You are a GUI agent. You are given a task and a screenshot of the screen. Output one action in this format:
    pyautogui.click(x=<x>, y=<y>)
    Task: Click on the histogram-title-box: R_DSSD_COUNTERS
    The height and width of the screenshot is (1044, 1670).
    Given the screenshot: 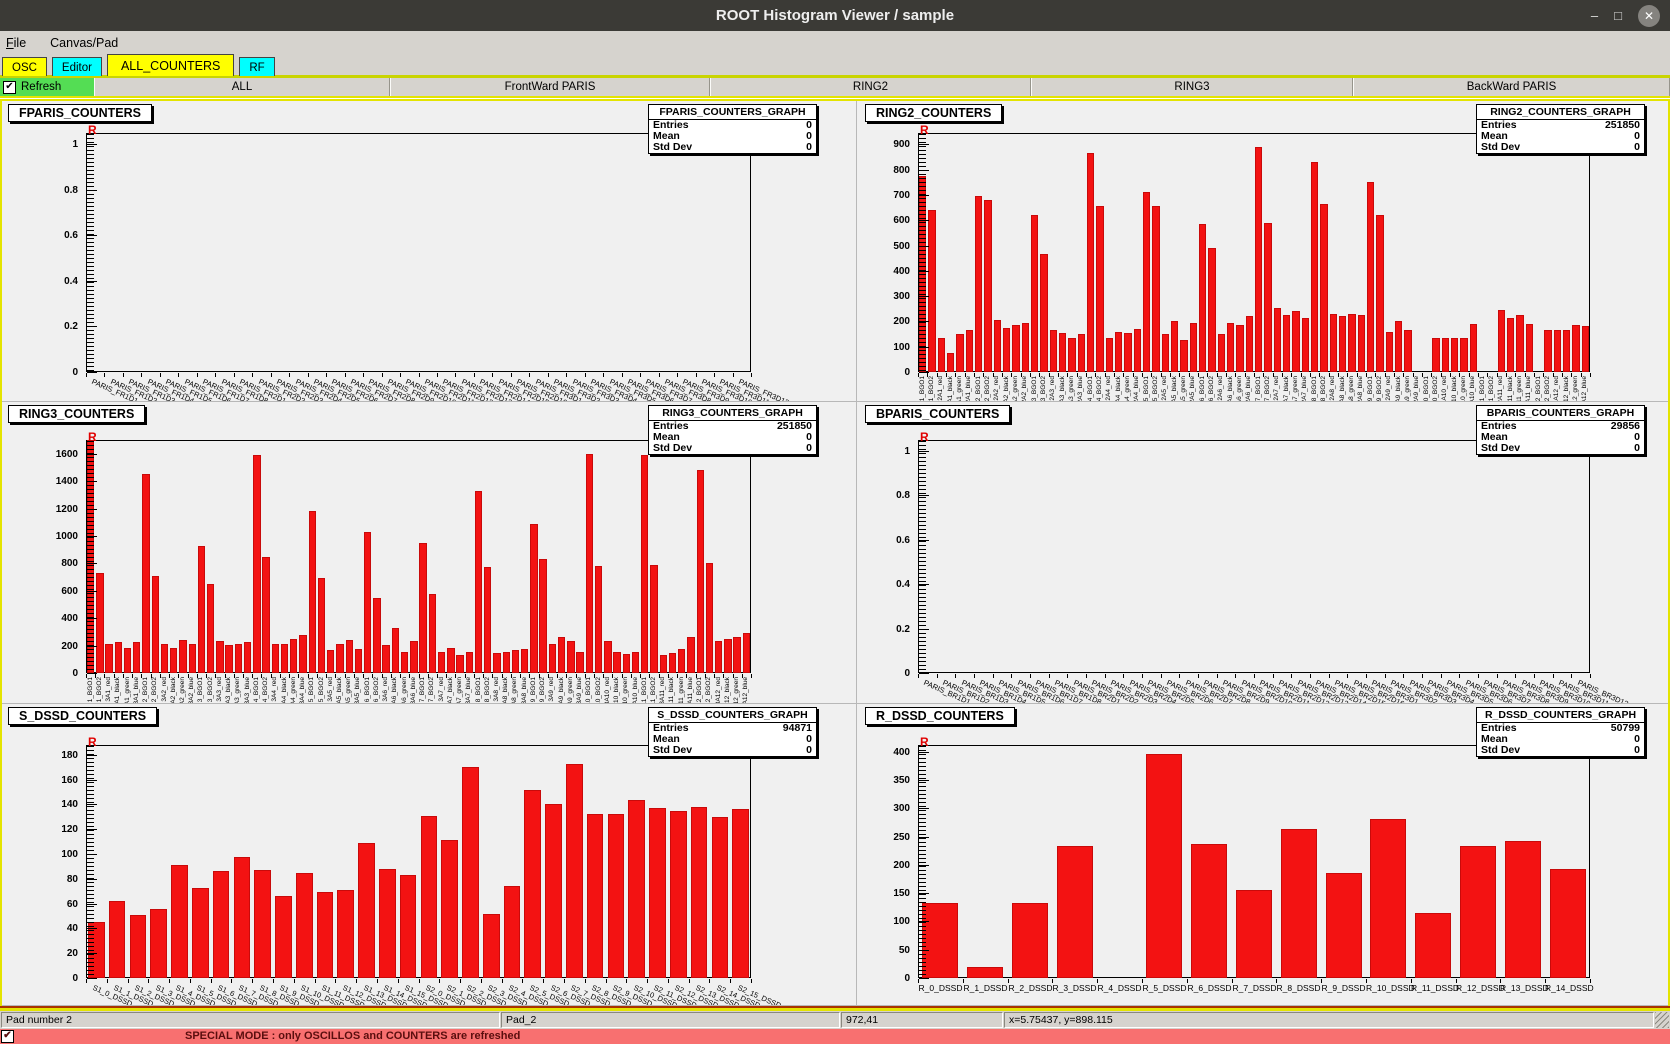 What is the action you would take?
    pyautogui.click(x=940, y=716)
    